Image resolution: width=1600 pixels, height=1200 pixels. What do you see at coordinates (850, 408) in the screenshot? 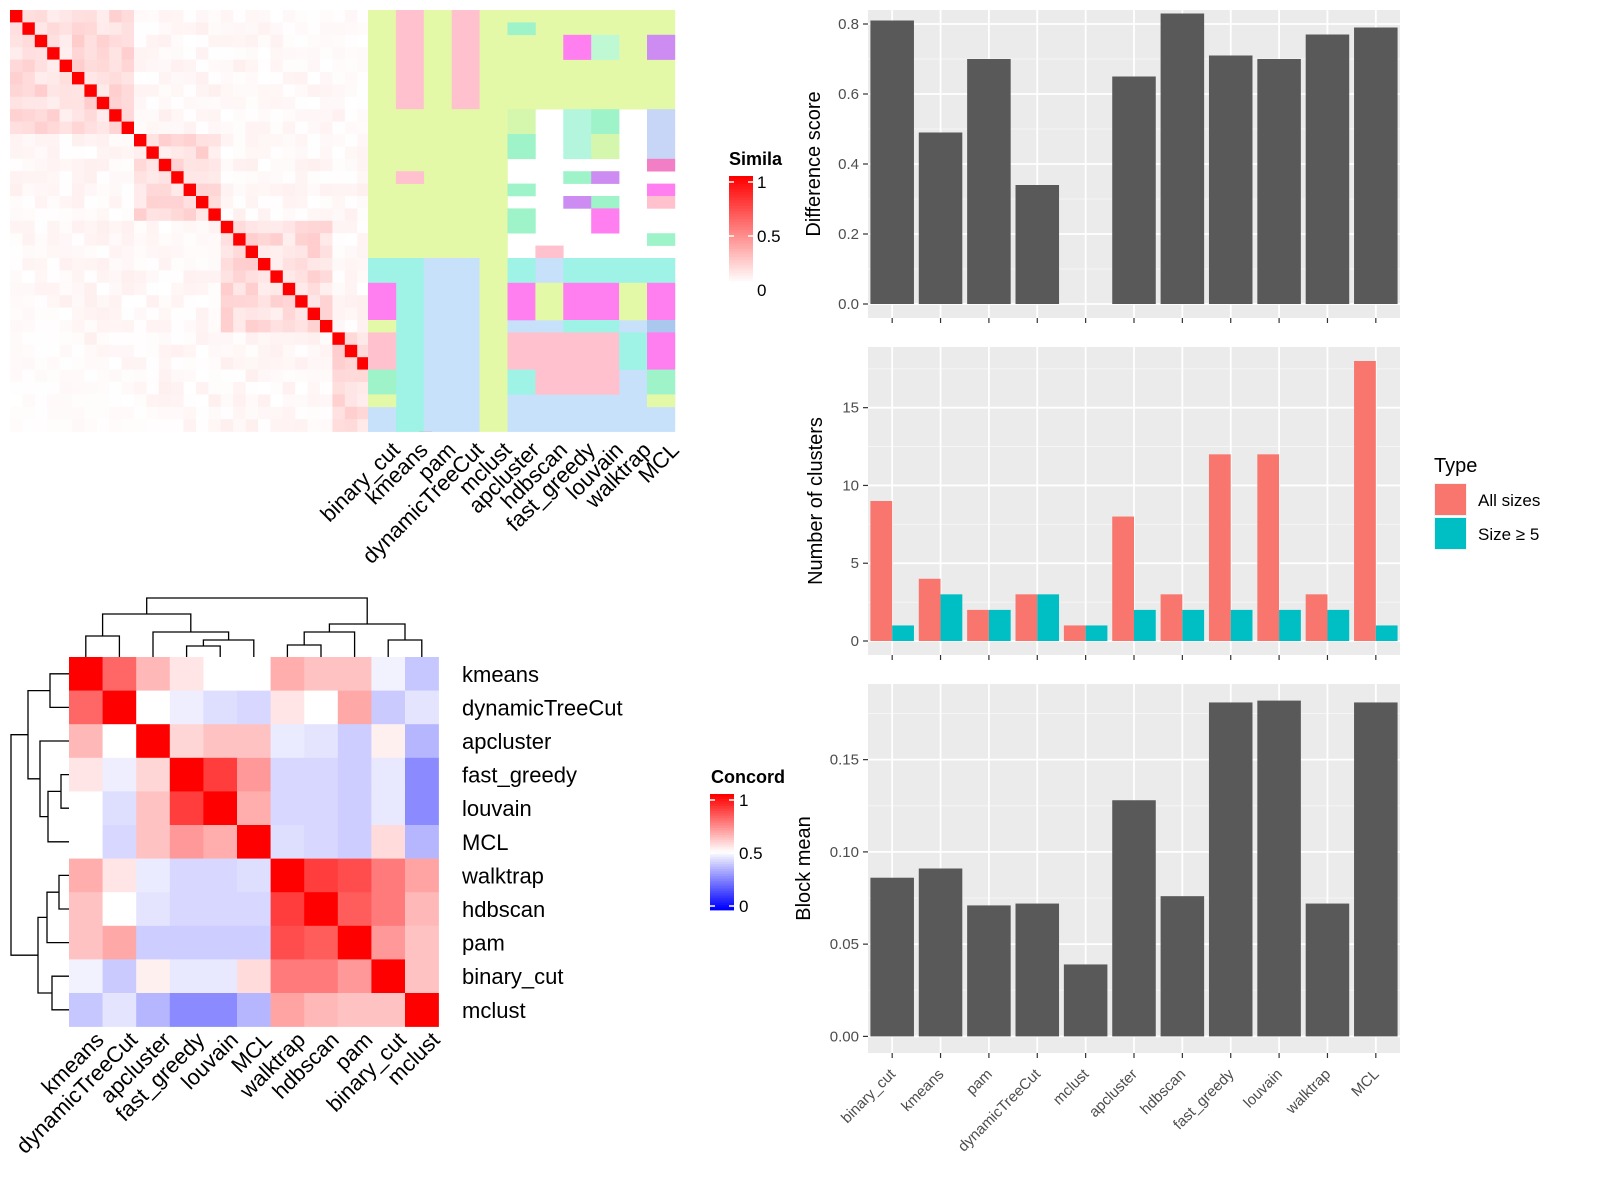
I see `y-tick-label: 15` at bounding box center [850, 408].